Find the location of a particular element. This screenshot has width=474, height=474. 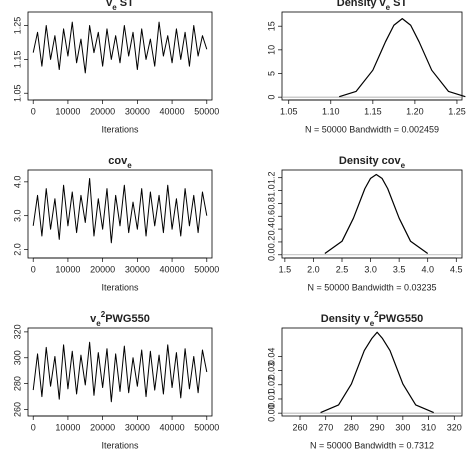

y-tick-label: 0.8 is located at coordinates (271, 203).